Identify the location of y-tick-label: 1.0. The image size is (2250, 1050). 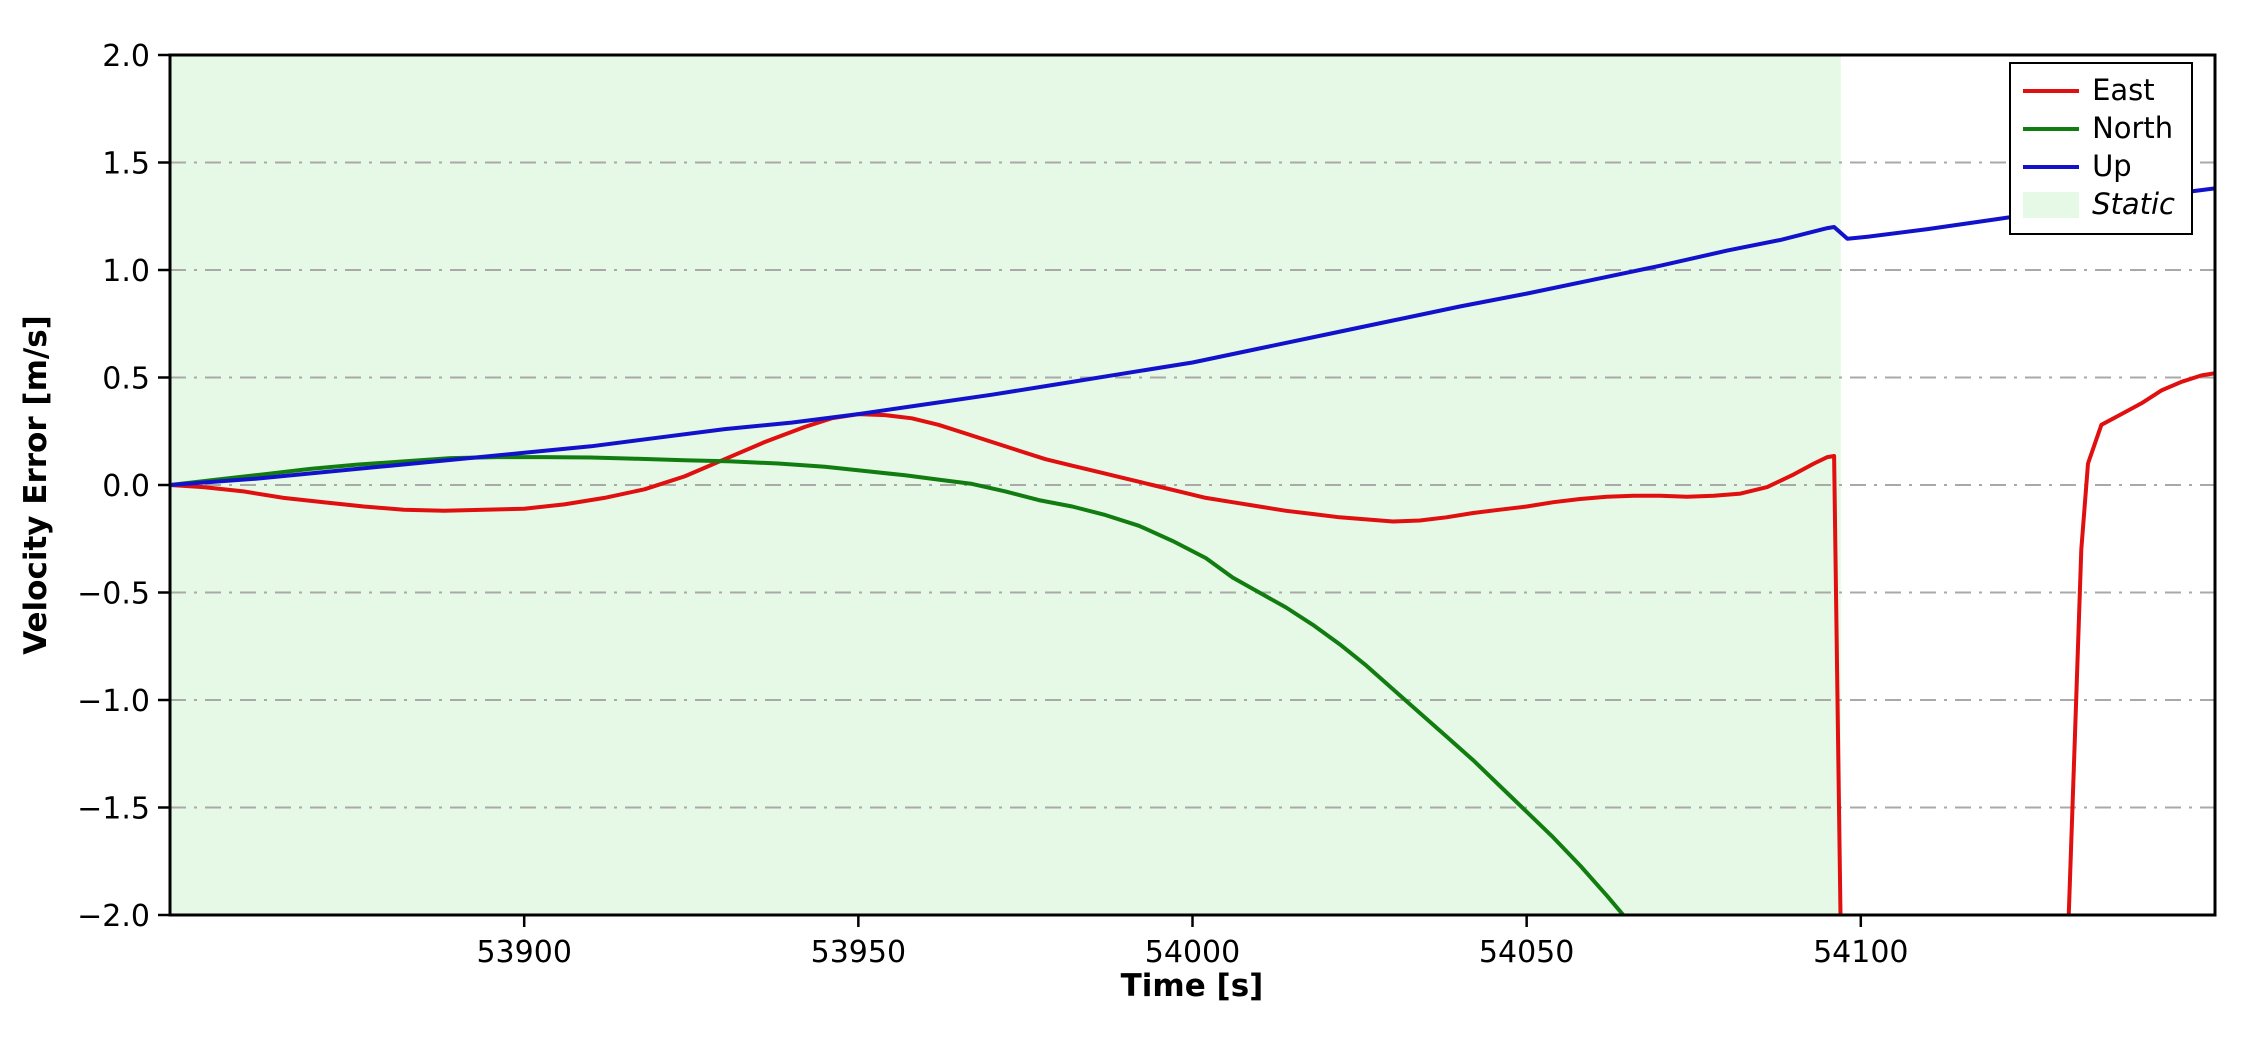
(126, 271).